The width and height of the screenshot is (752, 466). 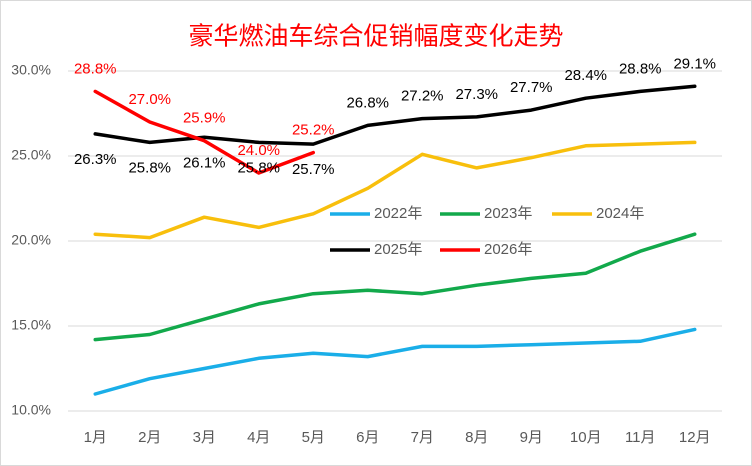 I want to click on legend-label: 2024年, so click(x=620, y=213).